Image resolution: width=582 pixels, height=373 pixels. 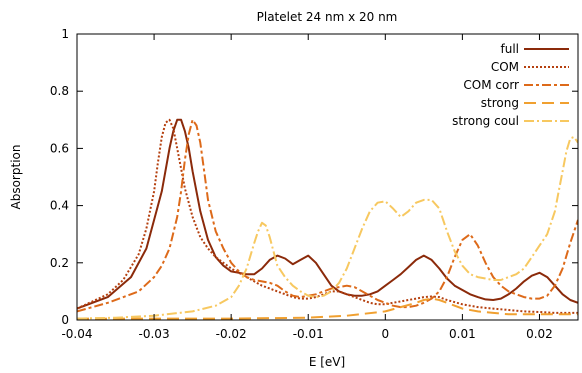 I want to click on x-tick-label: -0.01, so click(x=308, y=334).